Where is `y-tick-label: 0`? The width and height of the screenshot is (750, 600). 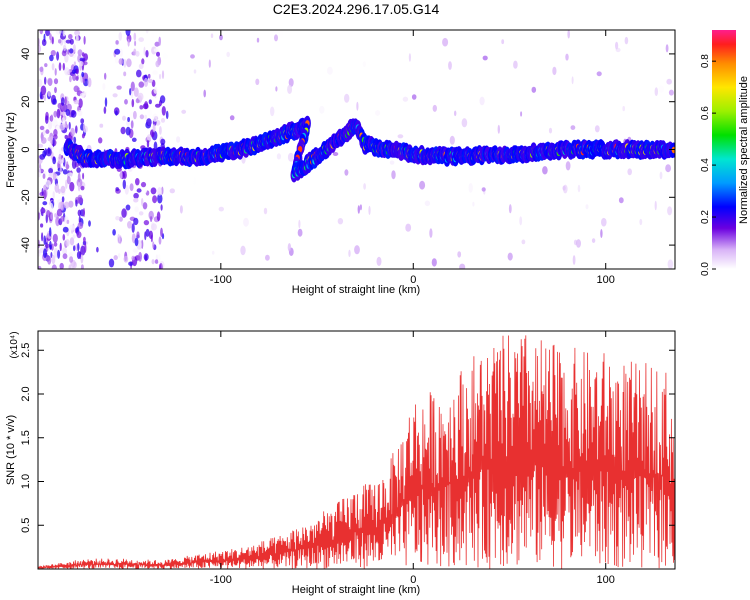 y-tick-label: 0 is located at coordinates (26, 149).